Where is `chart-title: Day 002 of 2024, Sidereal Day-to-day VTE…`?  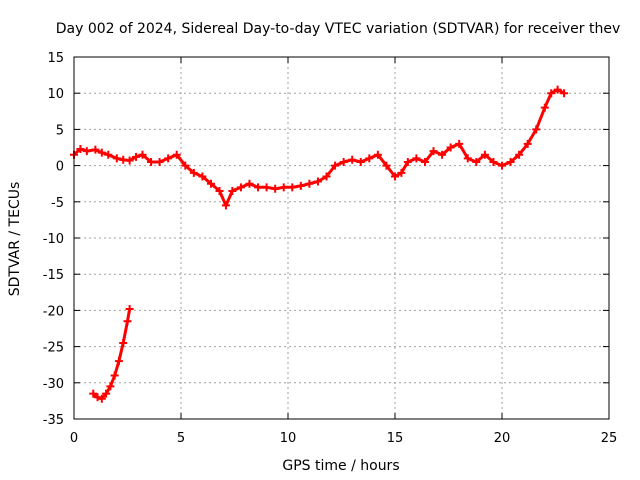 chart-title: Day 002 of 2024, Sidereal Day-to-day VTE… is located at coordinates (338, 29).